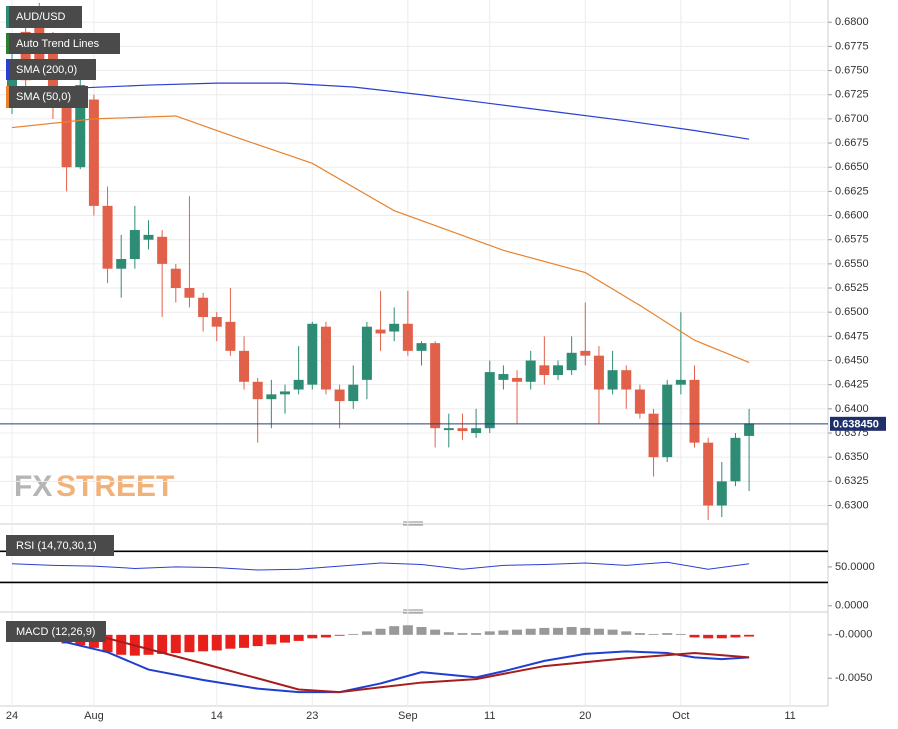 Image resolution: width=898 pixels, height=729 pixels. What do you see at coordinates (852, 264) in the screenshot?
I see `y-tick-label: 0.6550` at bounding box center [852, 264].